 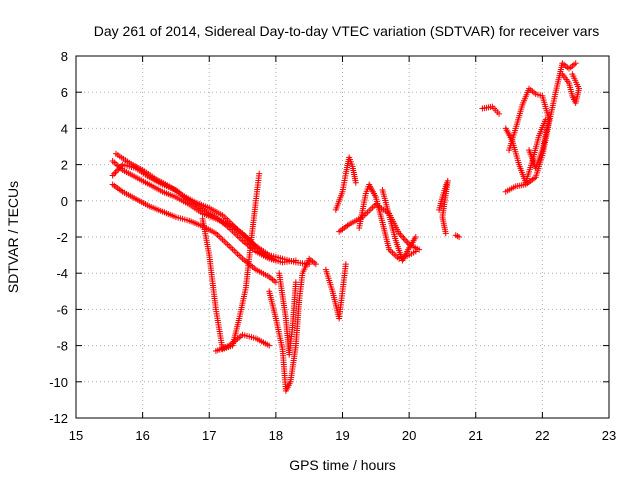 I want to click on x-tick-label: 20, so click(x=409, y=435).